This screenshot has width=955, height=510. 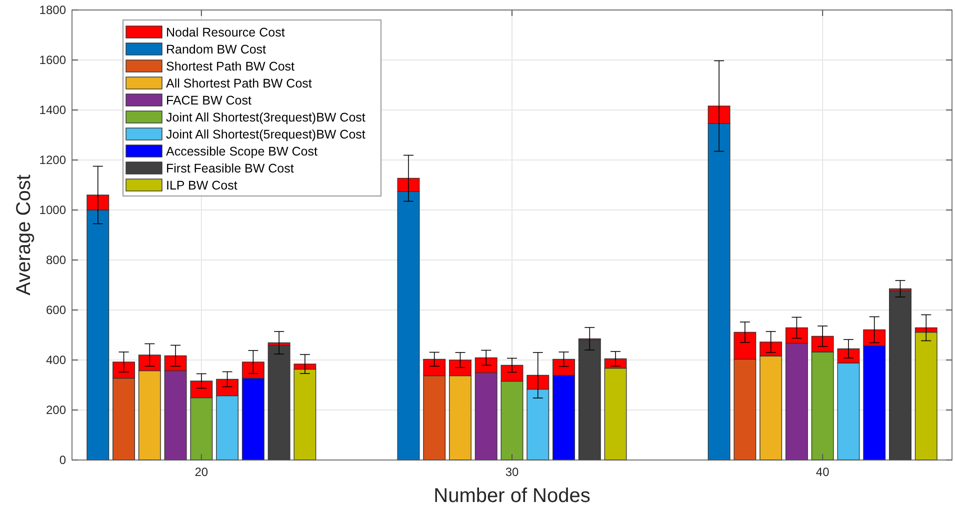 What do you see at coordinates (226, 32) in the screenshot?
I see `legend-label: Nodal Resource Cost` at bounding box center [226, 32].